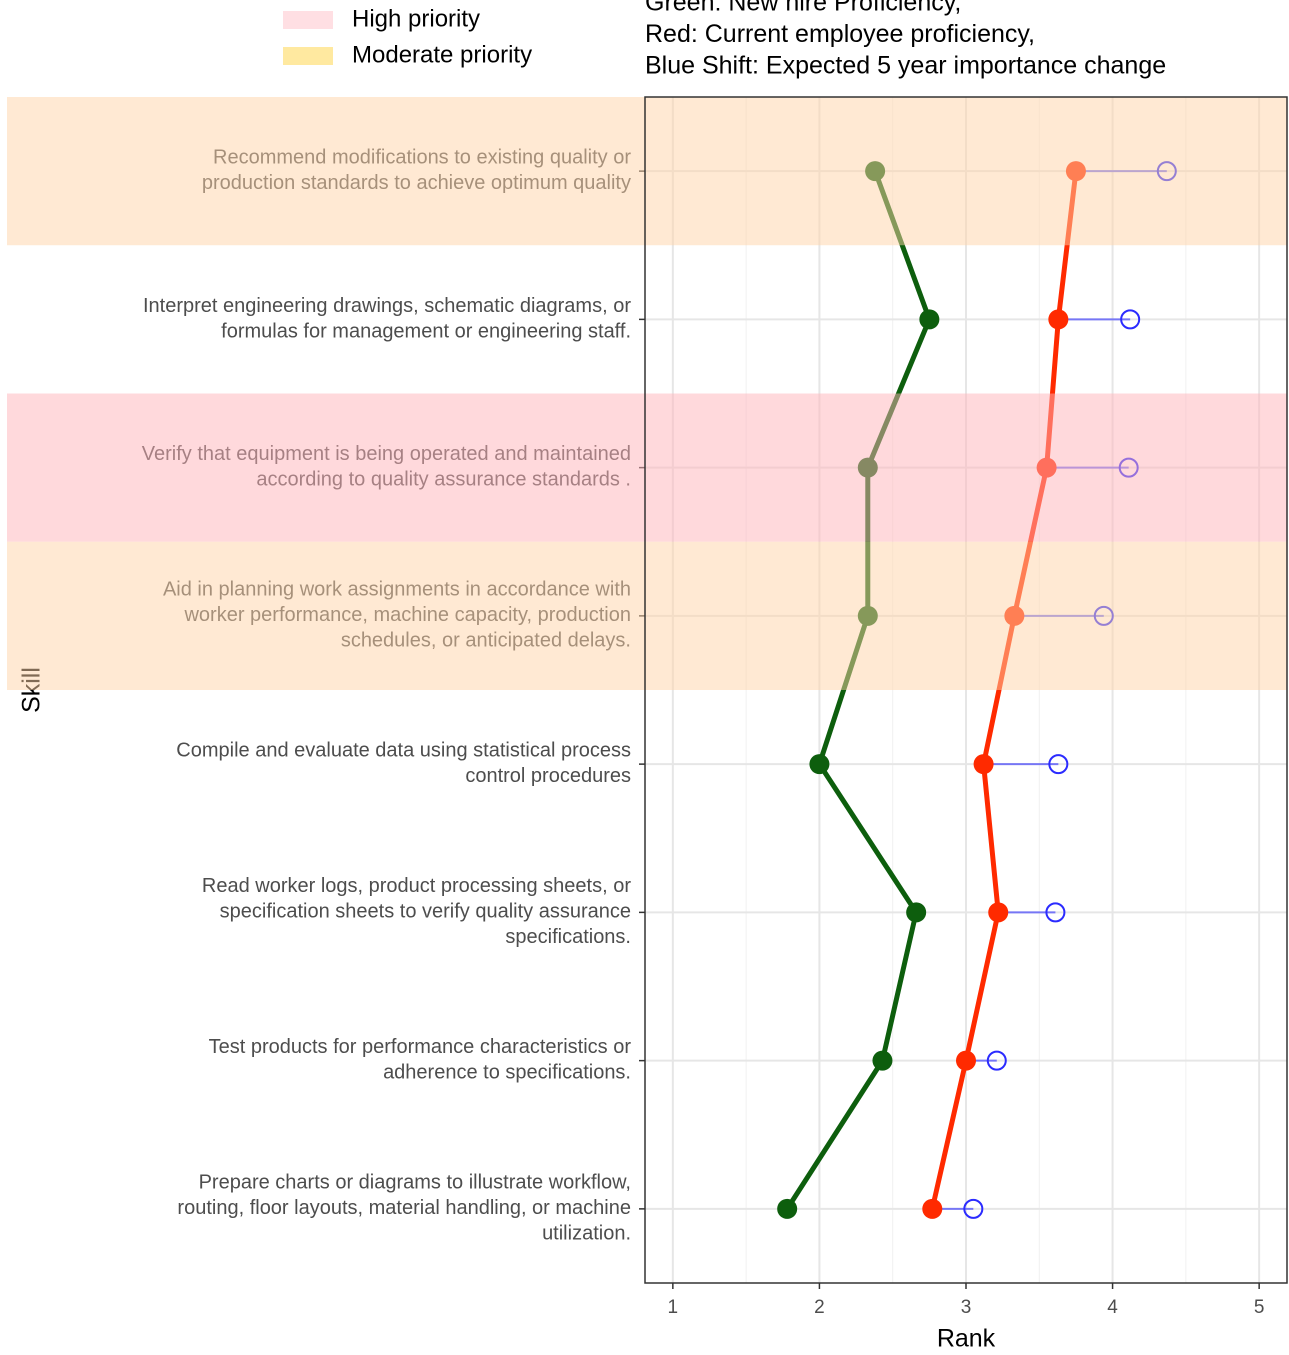 This screenshot has width=1289, height=1355. Describe the element at coordinates (586, 1234) in the screenshot. I see `y-tick-label: utilization.` at that location.